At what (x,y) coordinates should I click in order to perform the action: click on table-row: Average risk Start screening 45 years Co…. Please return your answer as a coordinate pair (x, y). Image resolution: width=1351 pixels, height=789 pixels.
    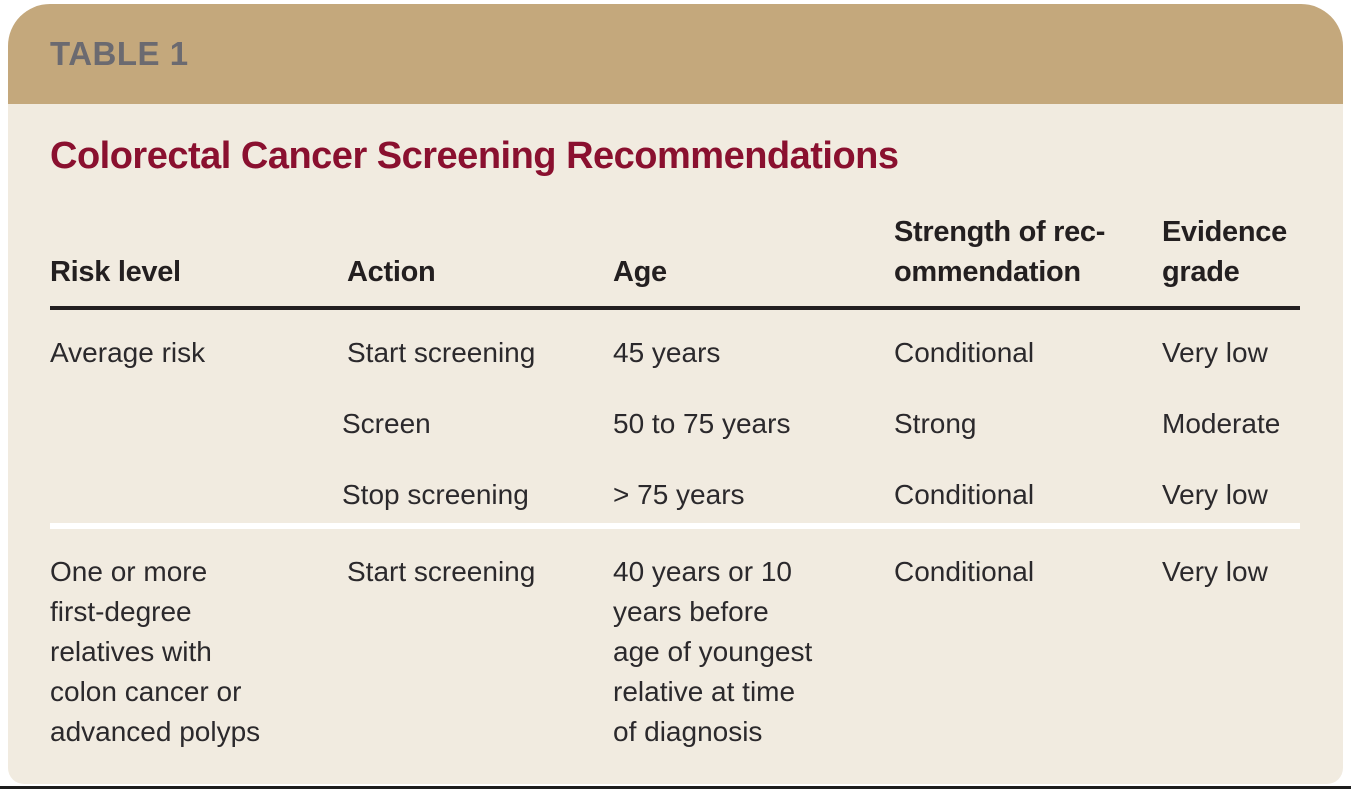
    Looking at the image, I should click on (675, 344).